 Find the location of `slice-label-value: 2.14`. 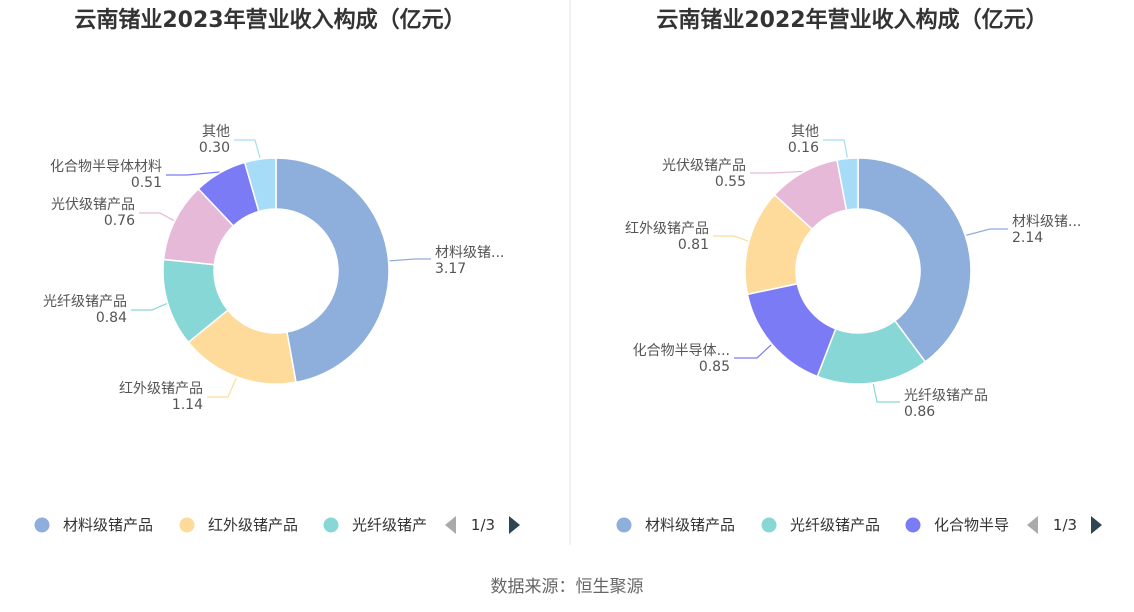

slice-label-value: 2.14 is located at coordinates (1027, 238).